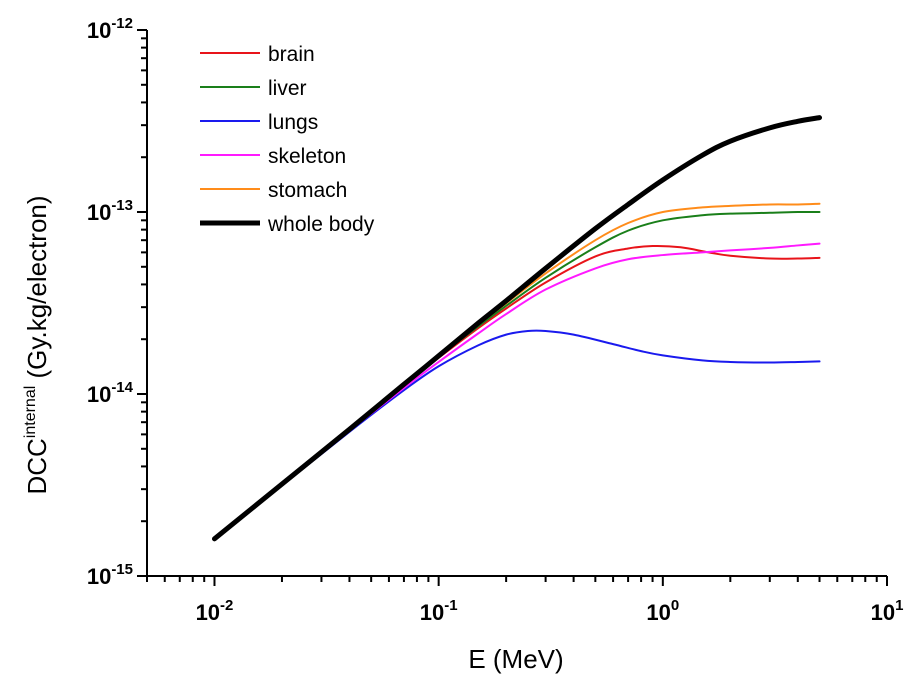 The width and height of the screenshot is (910, 682). What do you see at coordinates (287, 88) in the screenshot?
I see `legend-label-liver: liver` at bounding box center [287, 88].